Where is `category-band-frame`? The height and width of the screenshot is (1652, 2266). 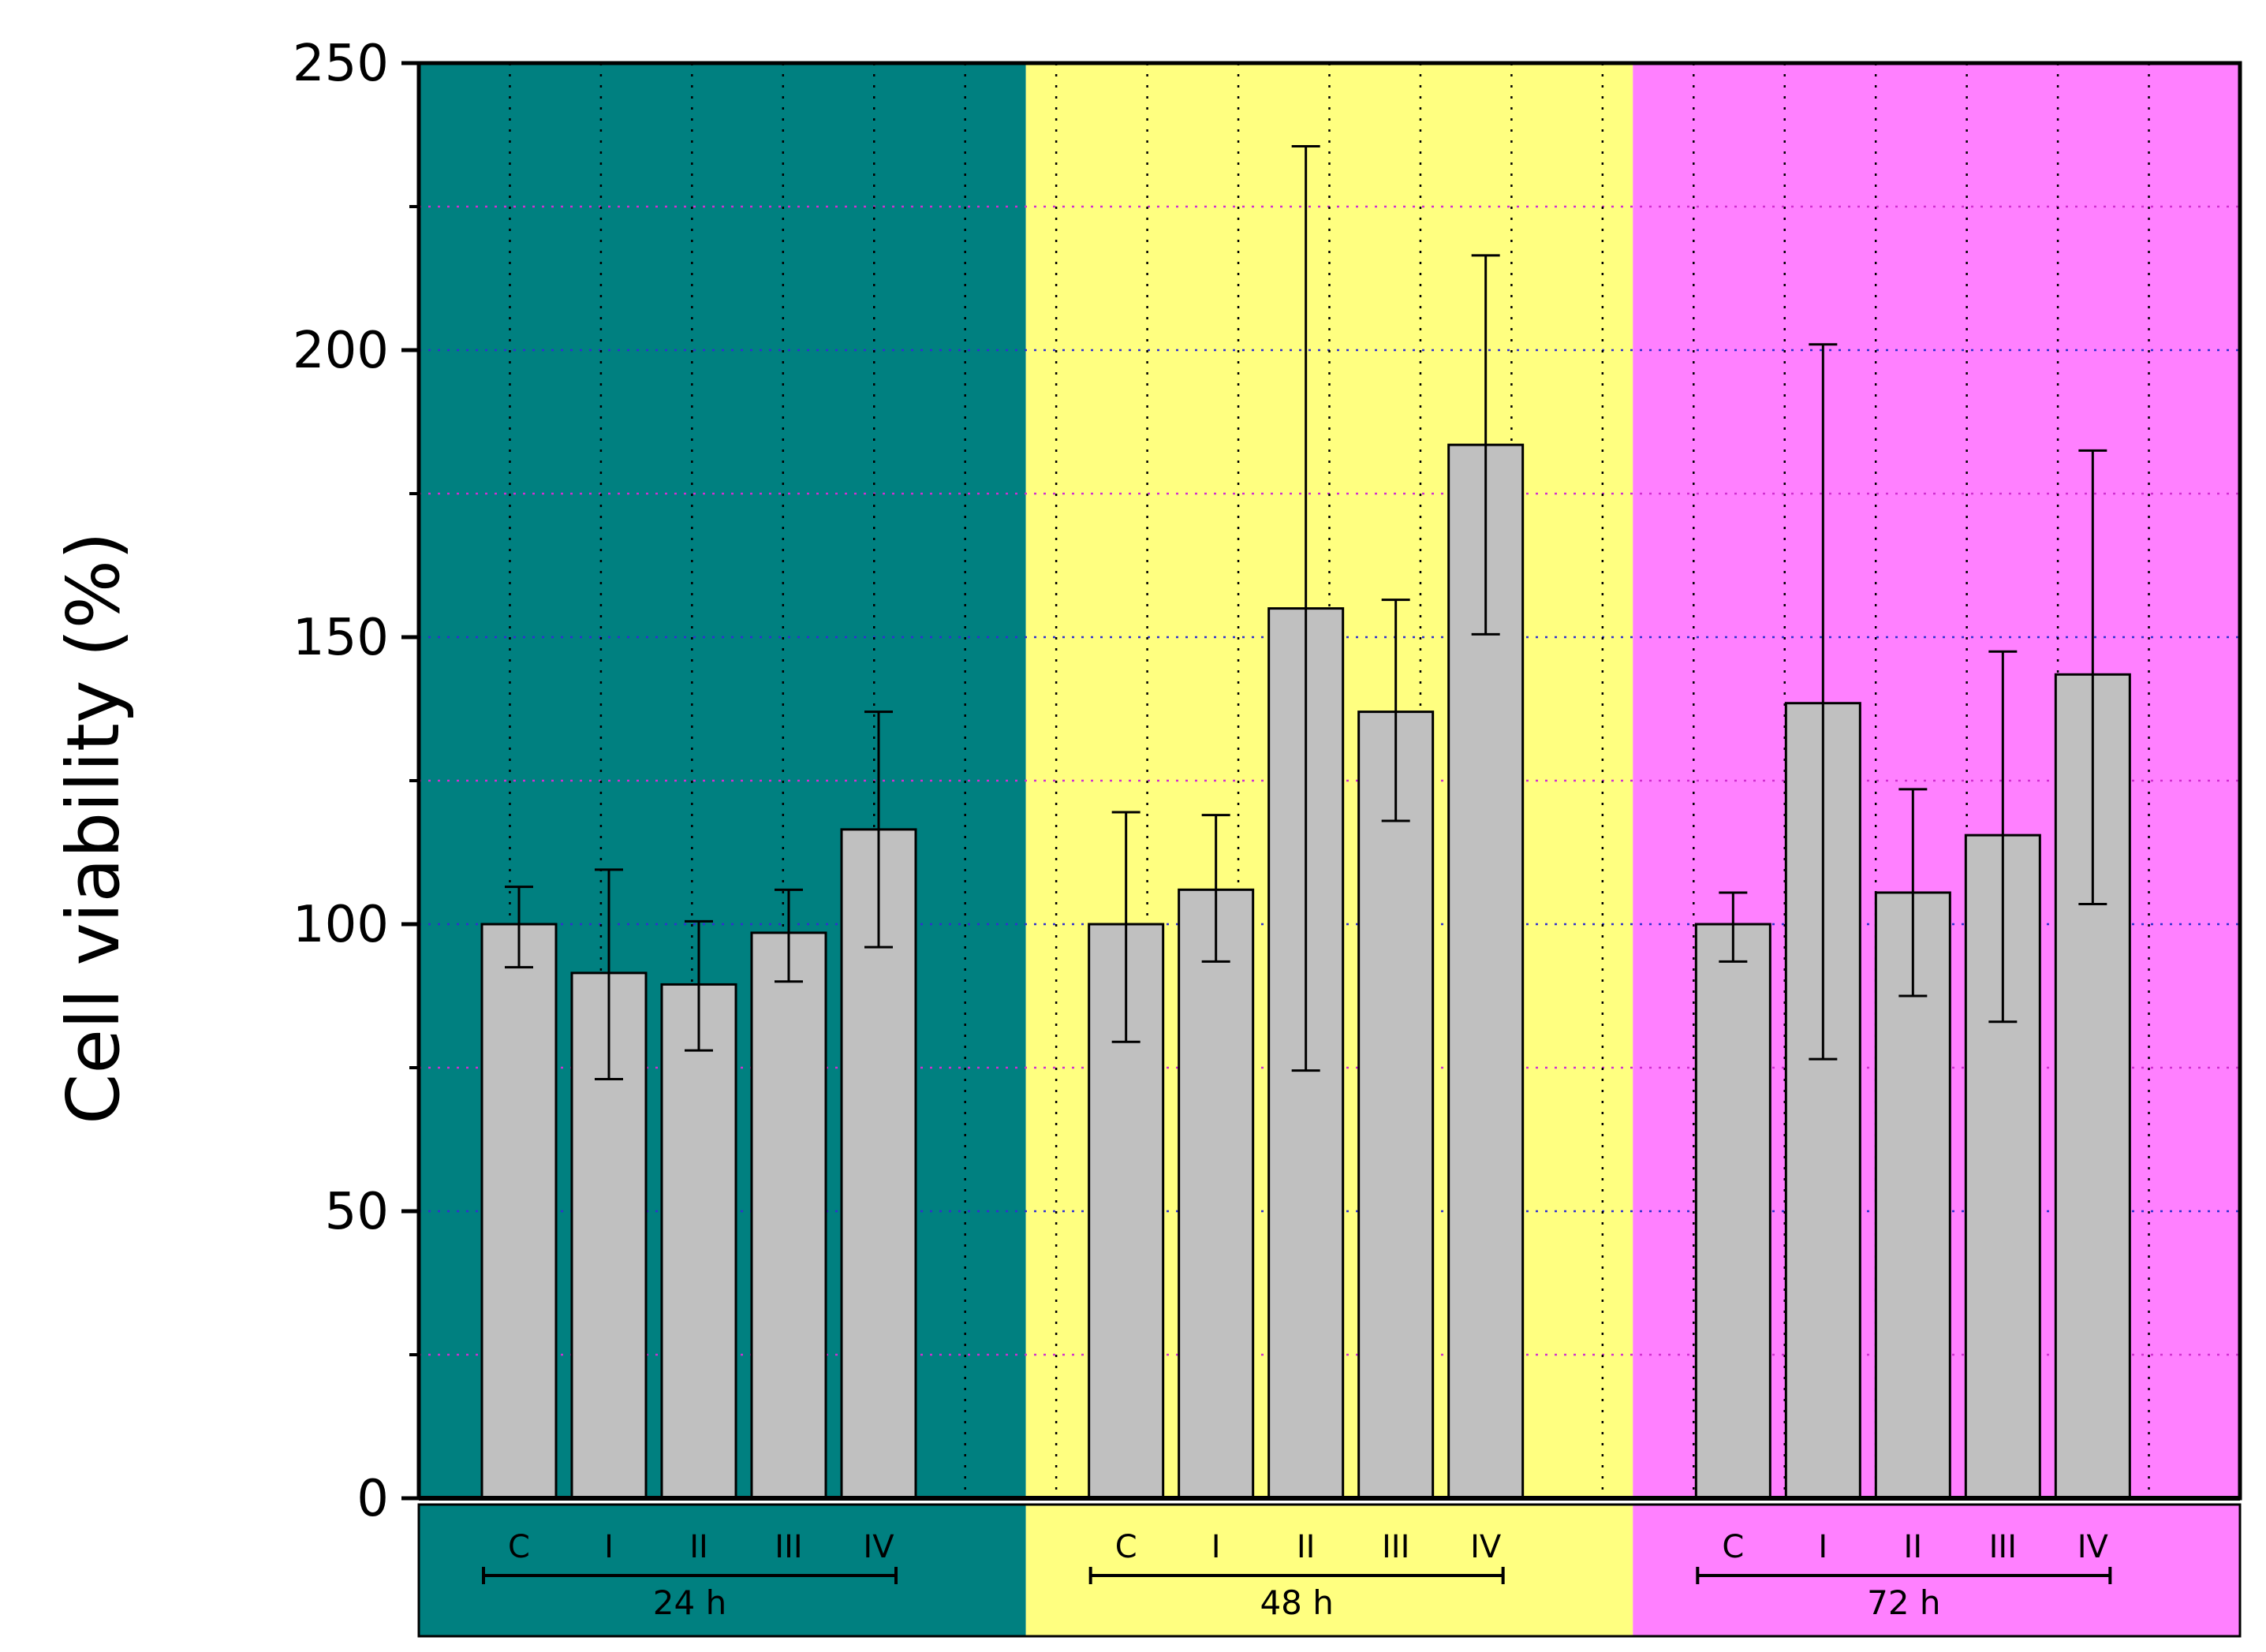
category-band-frame is located at coordinates (1329, 1570).